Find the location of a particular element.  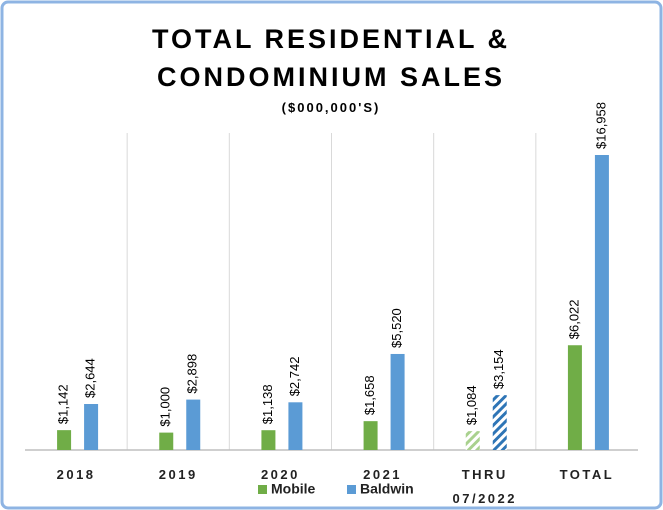

value-label: $2,898 is located at coordinates (192, 374).